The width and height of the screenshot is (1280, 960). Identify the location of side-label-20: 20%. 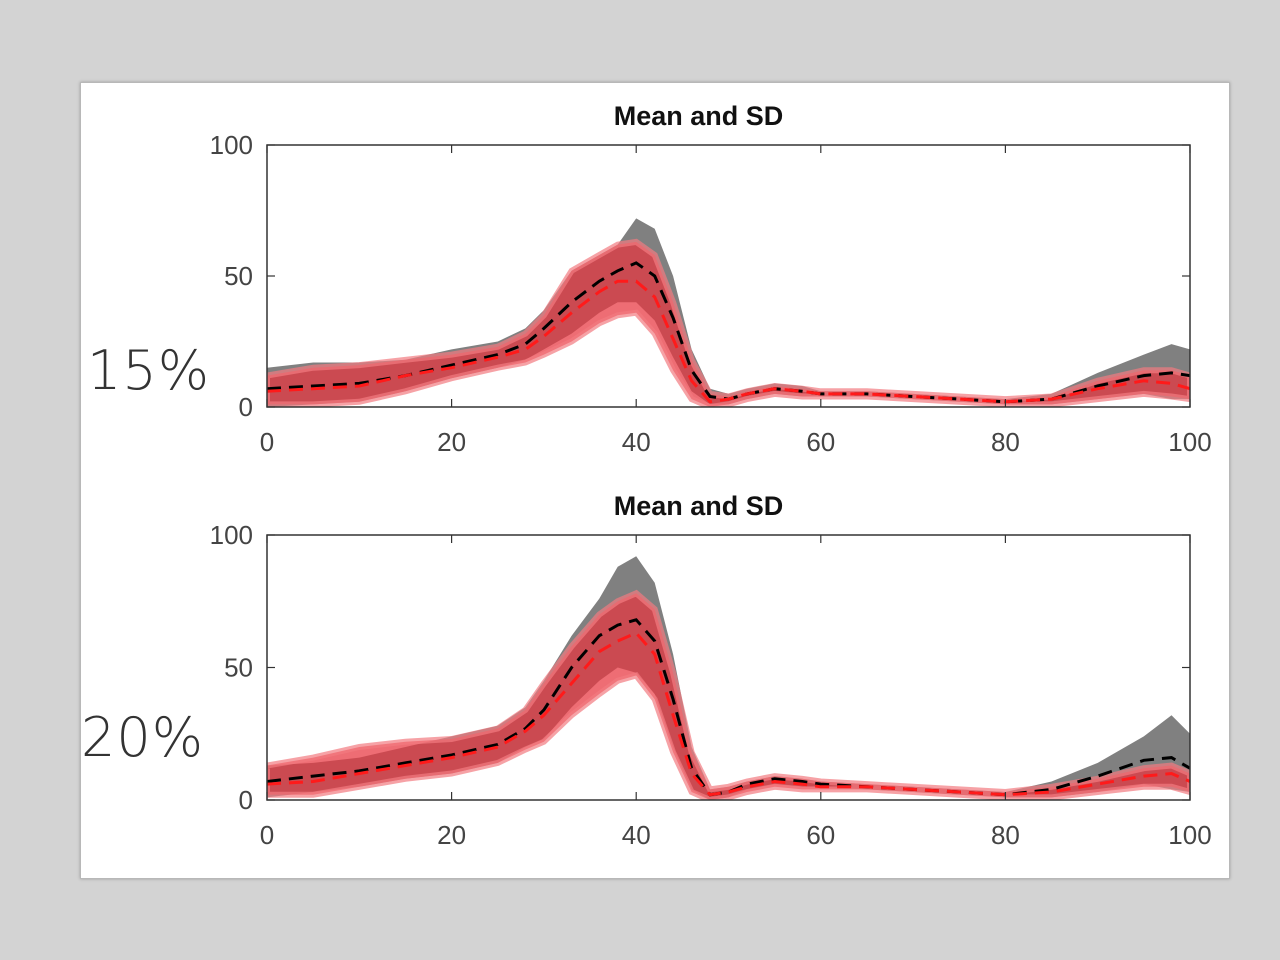
(143, 737).